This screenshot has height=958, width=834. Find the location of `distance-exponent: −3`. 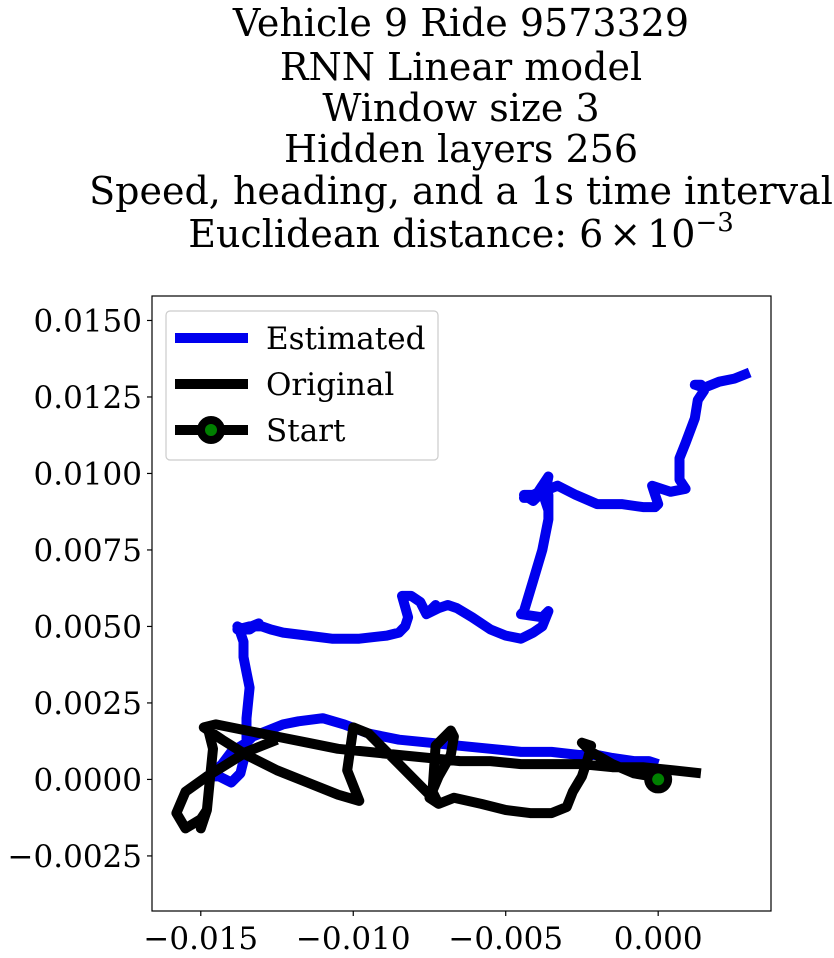

distance-exponent: −3 is located at coordinates (714, 223).